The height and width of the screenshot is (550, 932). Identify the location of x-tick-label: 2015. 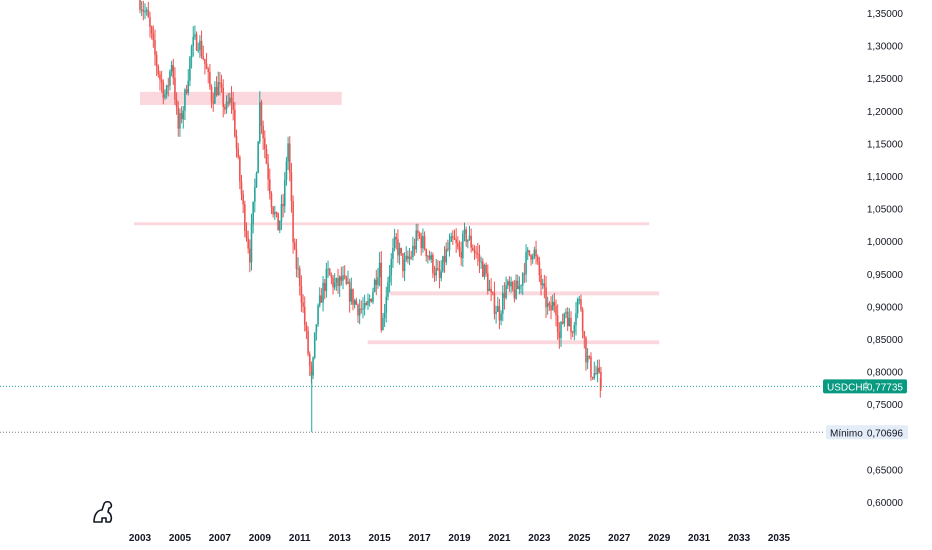
(380, 538).